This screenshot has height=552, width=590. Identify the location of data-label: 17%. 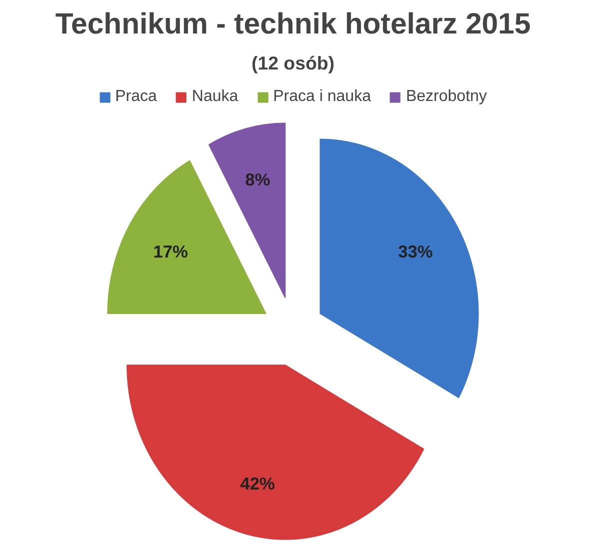
(170, 251).